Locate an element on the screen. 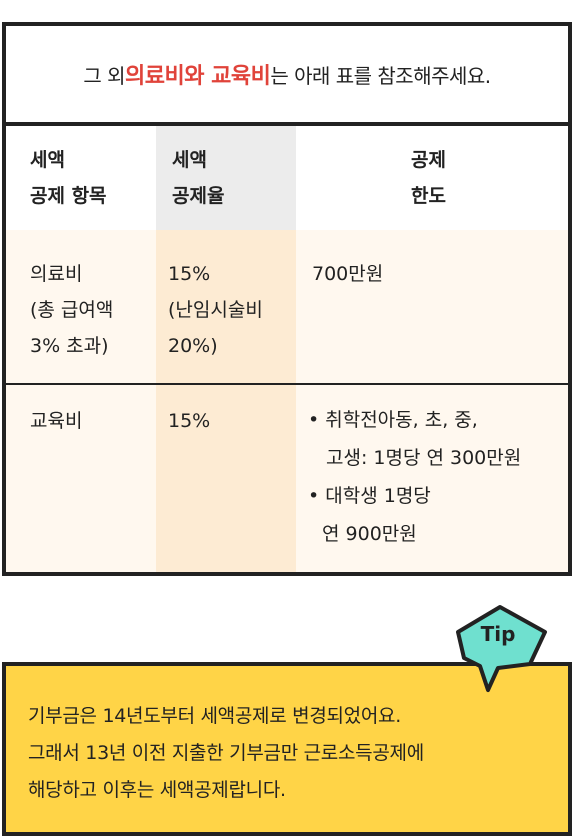 This screenshot has width=572, height=836. cell-limit-medical: 700만원 is located at coordinates (348, 274).